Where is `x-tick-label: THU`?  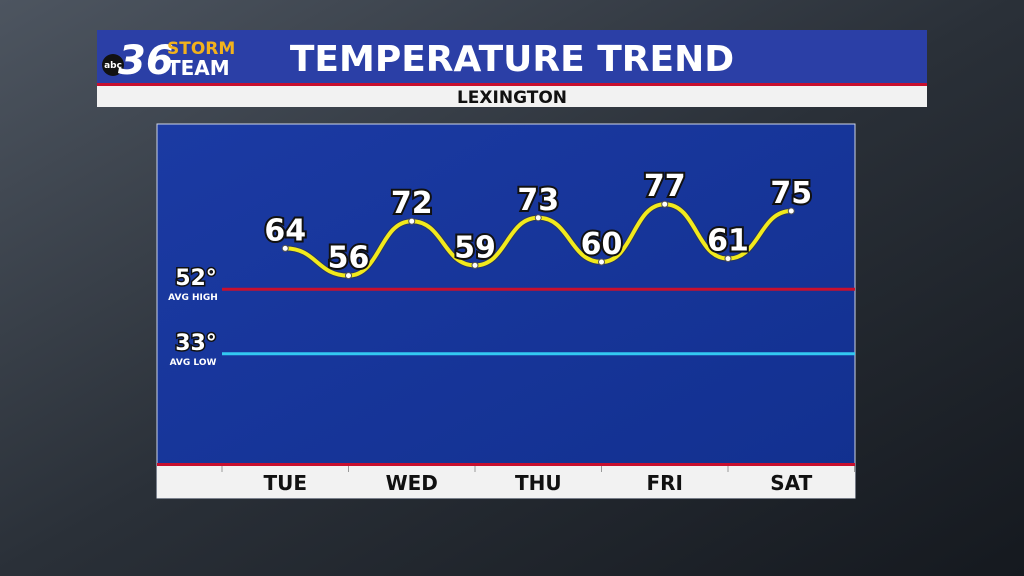 x-tick-label: THU is located at coordinates (538, 483).